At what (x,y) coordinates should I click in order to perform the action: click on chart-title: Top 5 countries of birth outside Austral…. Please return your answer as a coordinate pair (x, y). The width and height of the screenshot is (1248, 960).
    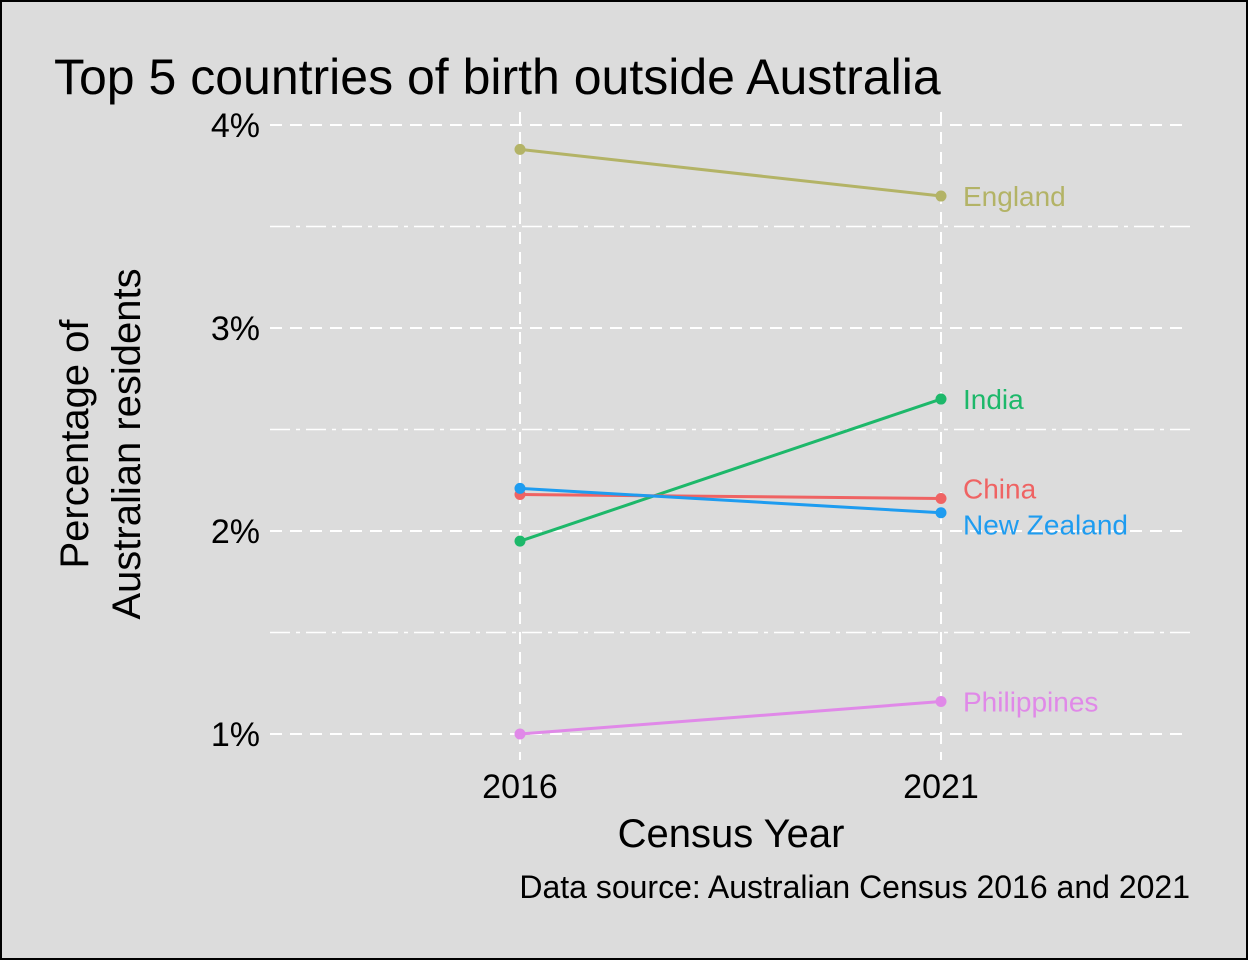
    Looking at the image, I should click on (497, 77).